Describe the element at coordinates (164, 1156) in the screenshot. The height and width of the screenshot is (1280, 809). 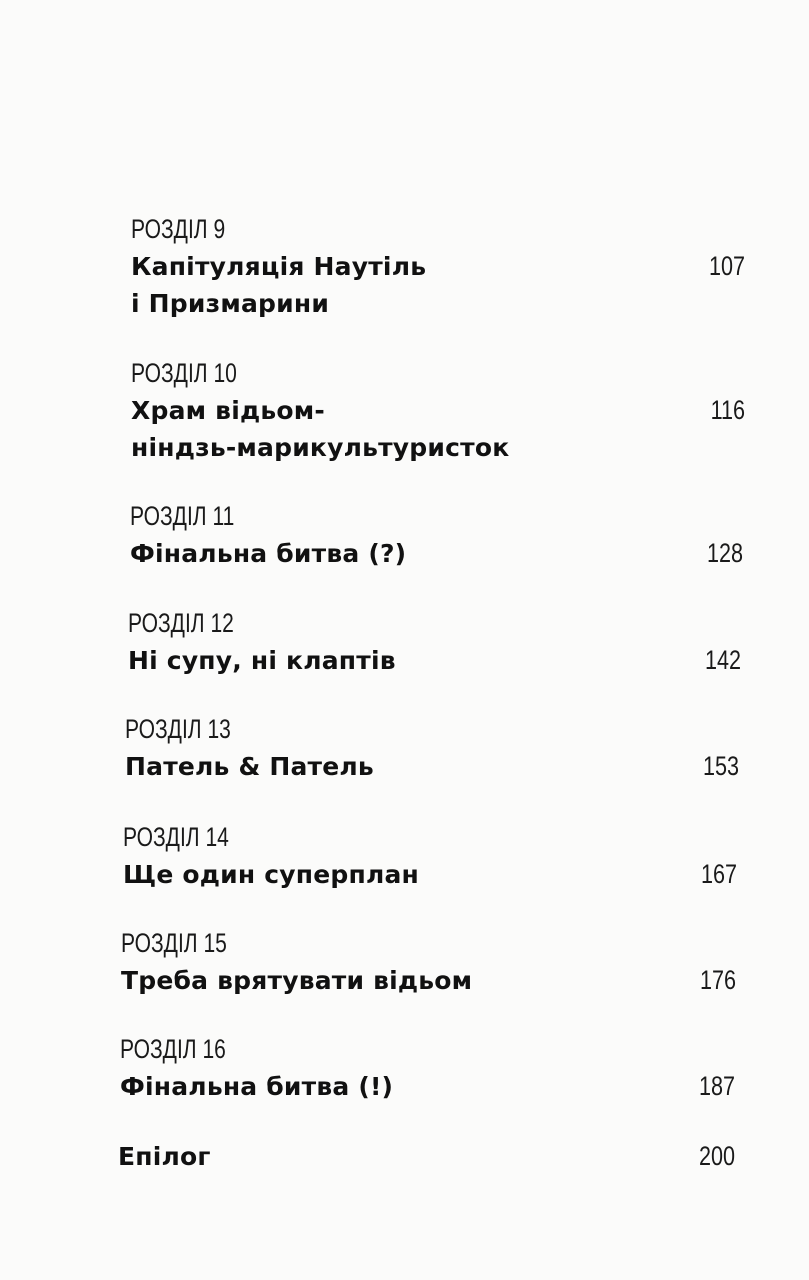
I see `epilogue-title: Епілог` at that location.